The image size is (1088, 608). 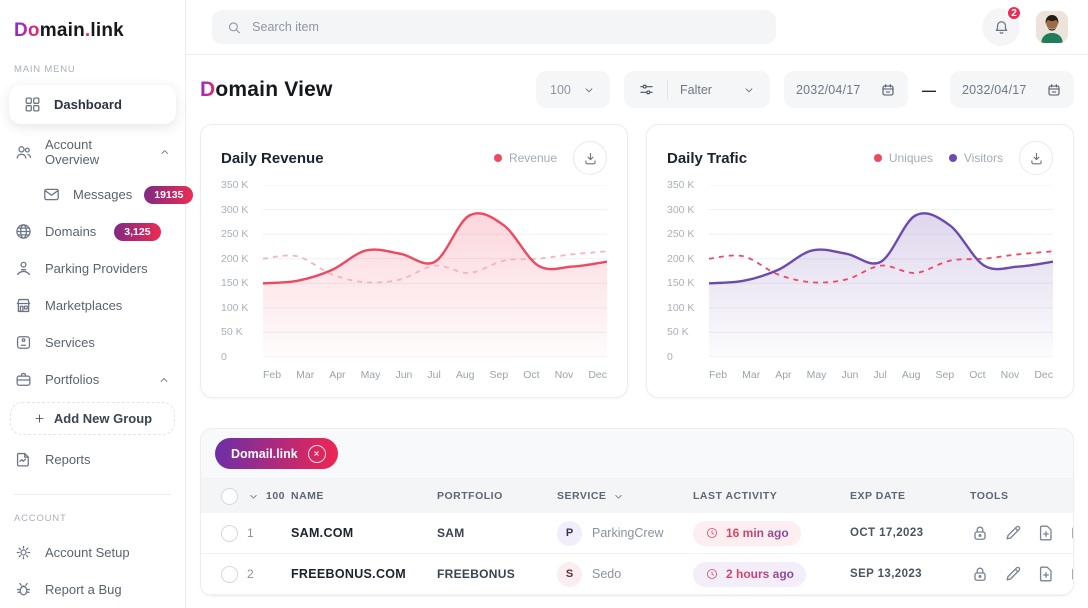 What do you see at coordinates (349, 574) in the screenshot?
I see `domain-name: FREEBONUS.COM` at bounding box center [349, 574].